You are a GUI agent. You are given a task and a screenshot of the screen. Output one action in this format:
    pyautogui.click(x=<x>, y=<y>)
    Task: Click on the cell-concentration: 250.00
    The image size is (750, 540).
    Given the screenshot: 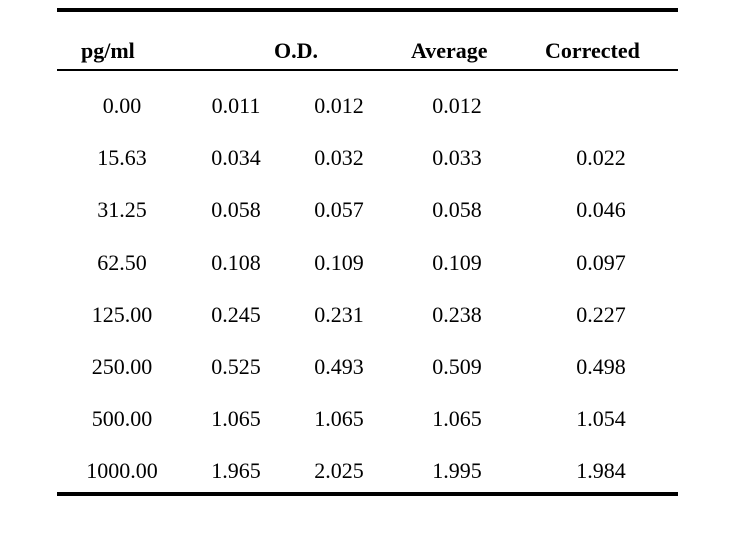 What is the action you would take?
    pyautogui.click(x=122, y=366)
    